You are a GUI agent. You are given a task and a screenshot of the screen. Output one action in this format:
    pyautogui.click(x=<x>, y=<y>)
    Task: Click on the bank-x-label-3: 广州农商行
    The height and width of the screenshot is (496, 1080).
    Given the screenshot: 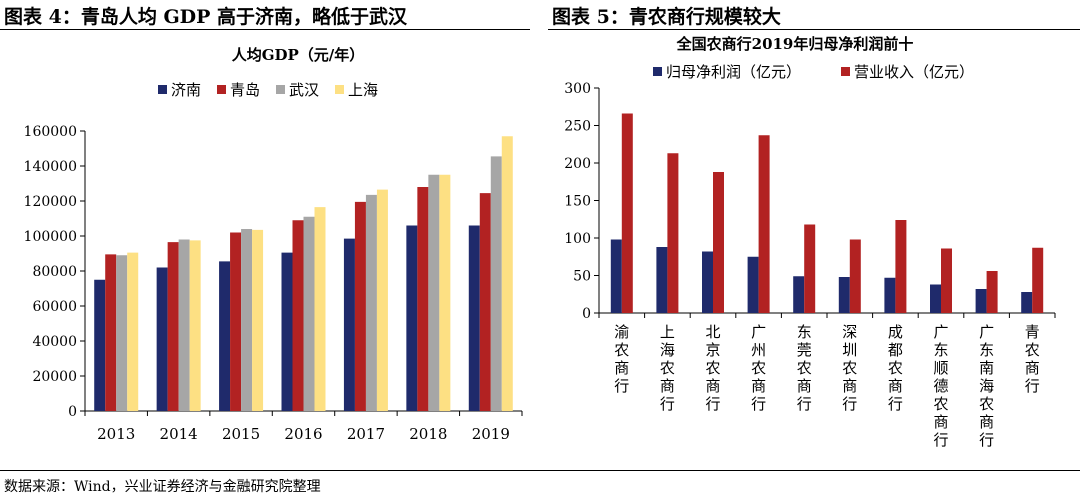 What is the action you would take?
    pyautogui.click(x=758, y=368)
    